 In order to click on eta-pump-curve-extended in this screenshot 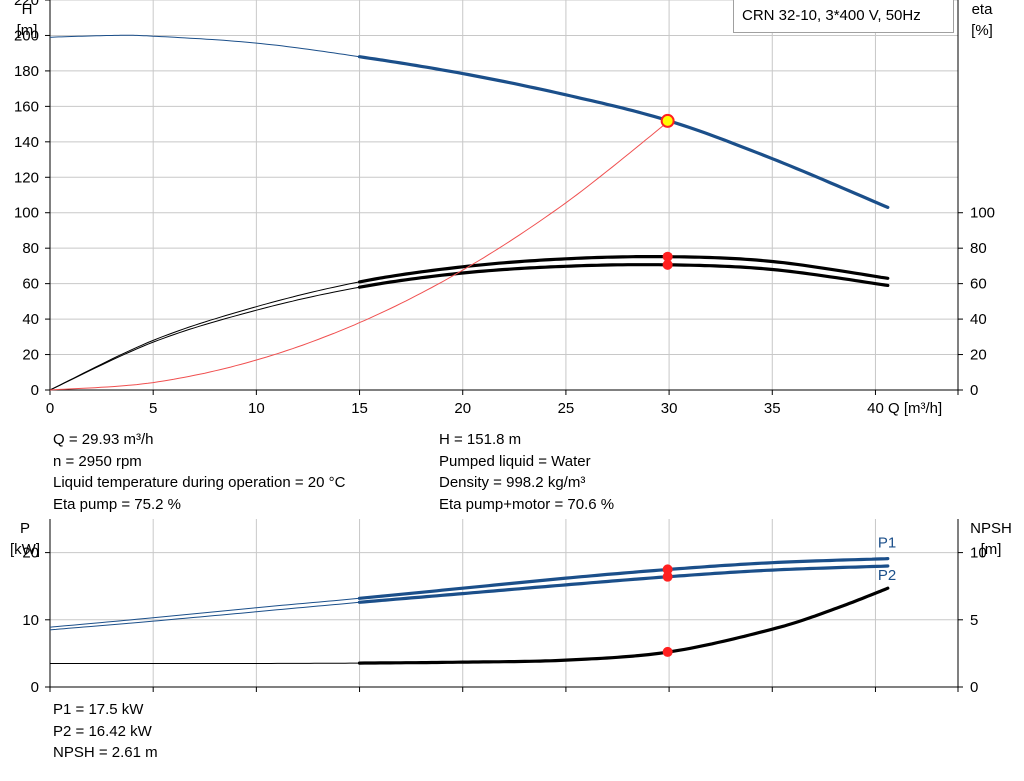, I will do `click(204, 336)`.